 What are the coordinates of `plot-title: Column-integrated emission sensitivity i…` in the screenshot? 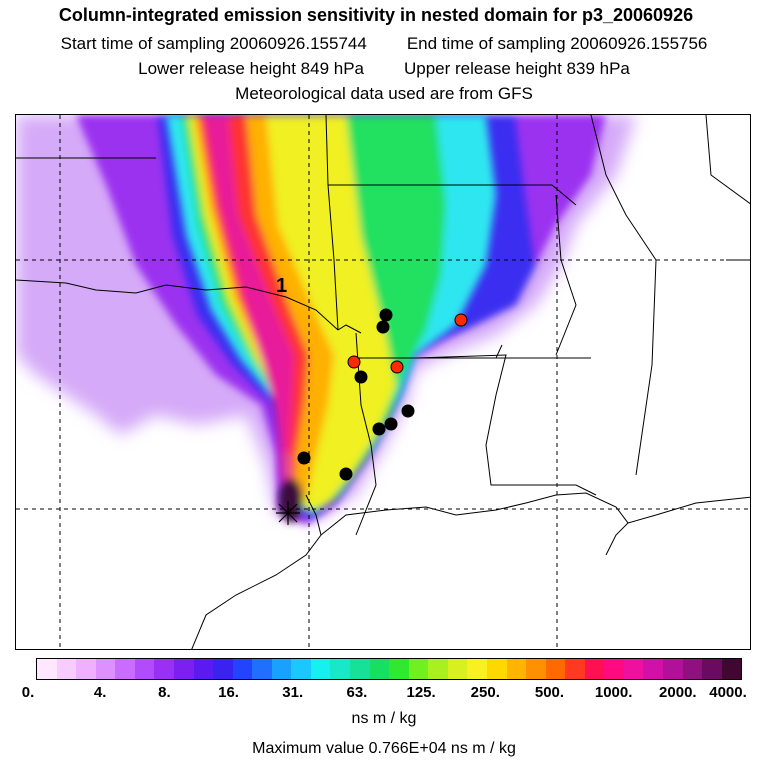 It's located at (376, 15).